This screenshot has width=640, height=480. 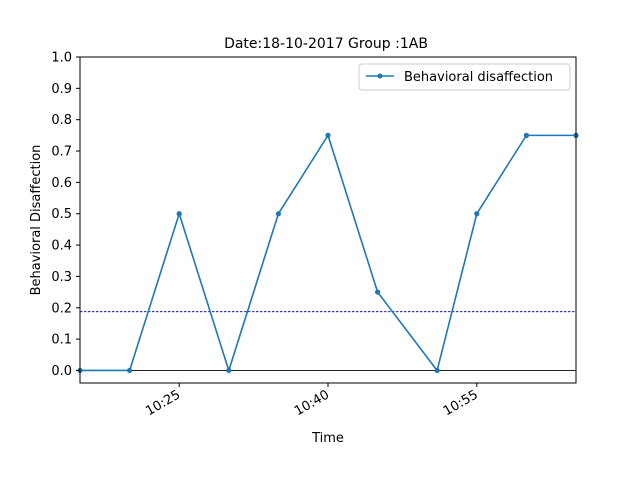 What do you see at coordinates (328, 341) in the screenshot?
I see `reference-lines` at bounding box center [328, 341].